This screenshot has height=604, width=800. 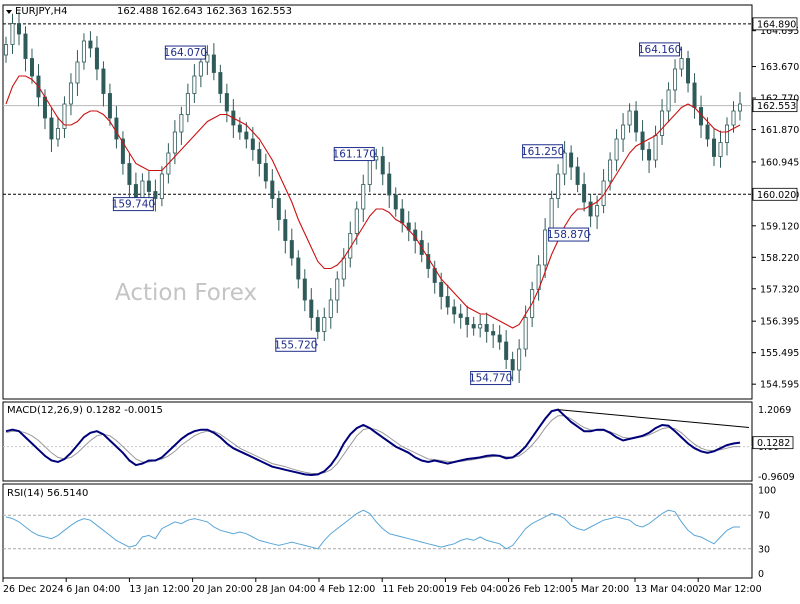 I want to click on time-tick-label: 5 Mar 20:00, so click(x=600, y=589).